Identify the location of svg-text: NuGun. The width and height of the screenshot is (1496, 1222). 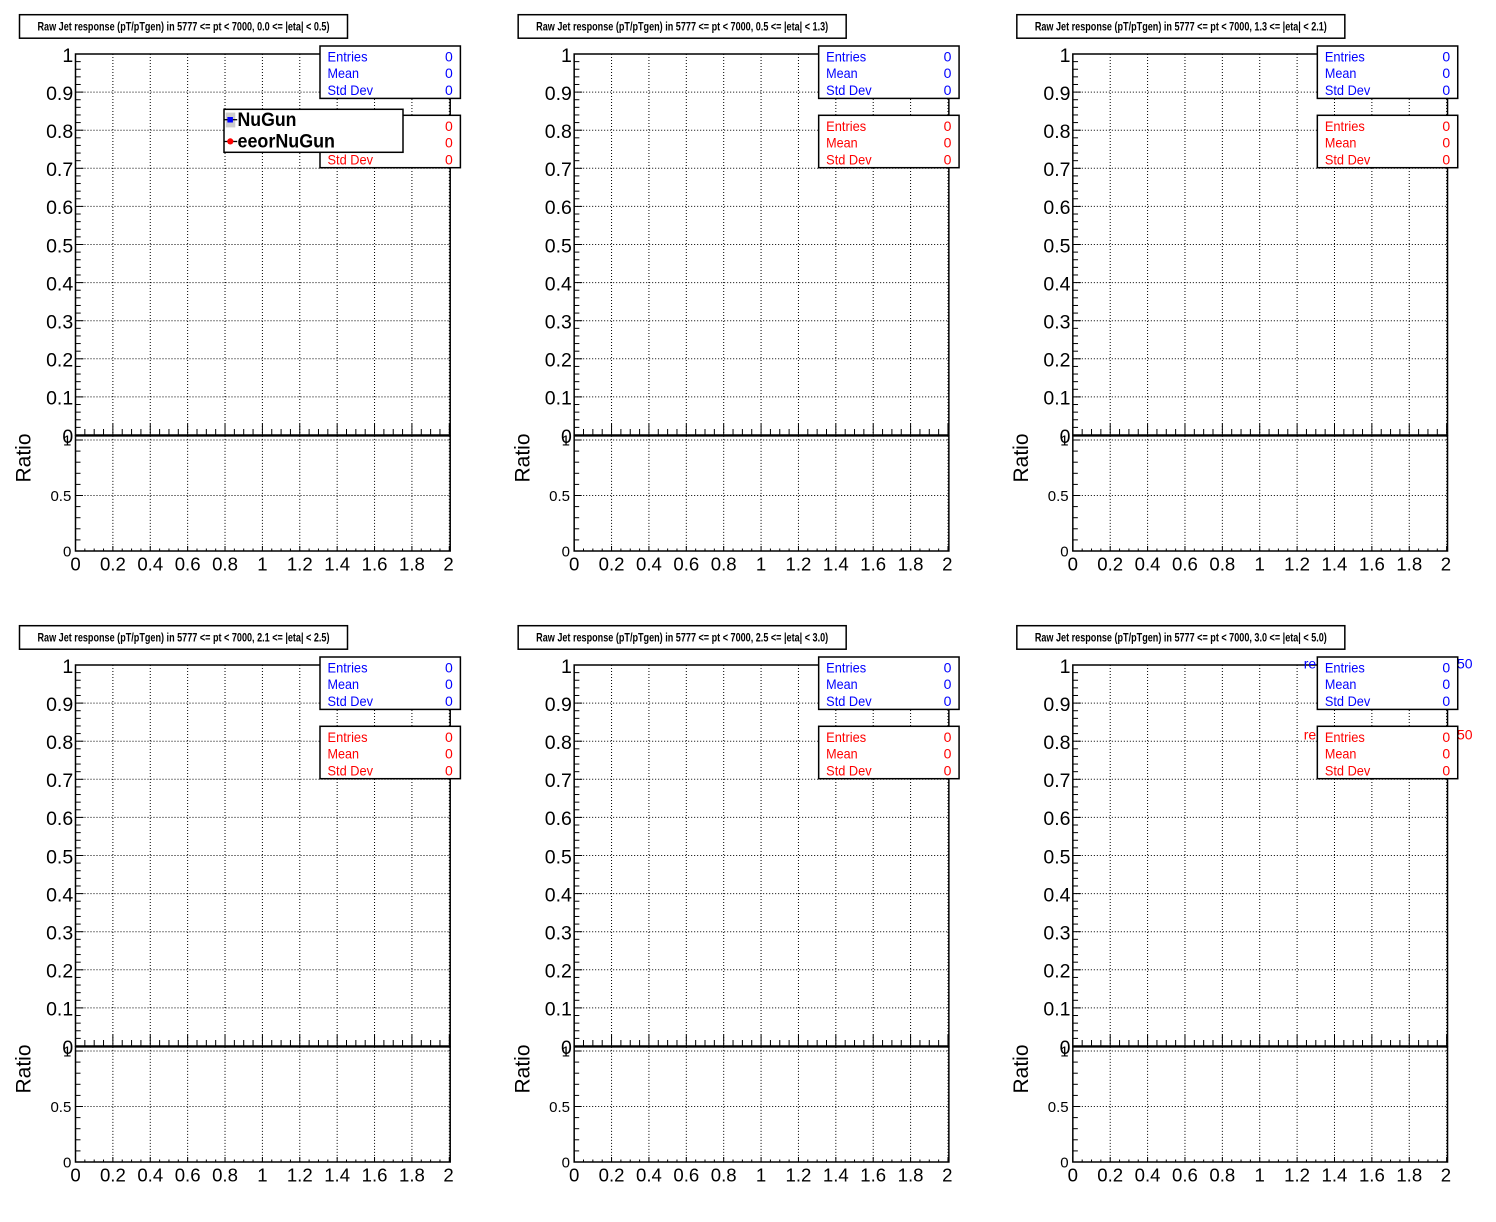
(267, 120).